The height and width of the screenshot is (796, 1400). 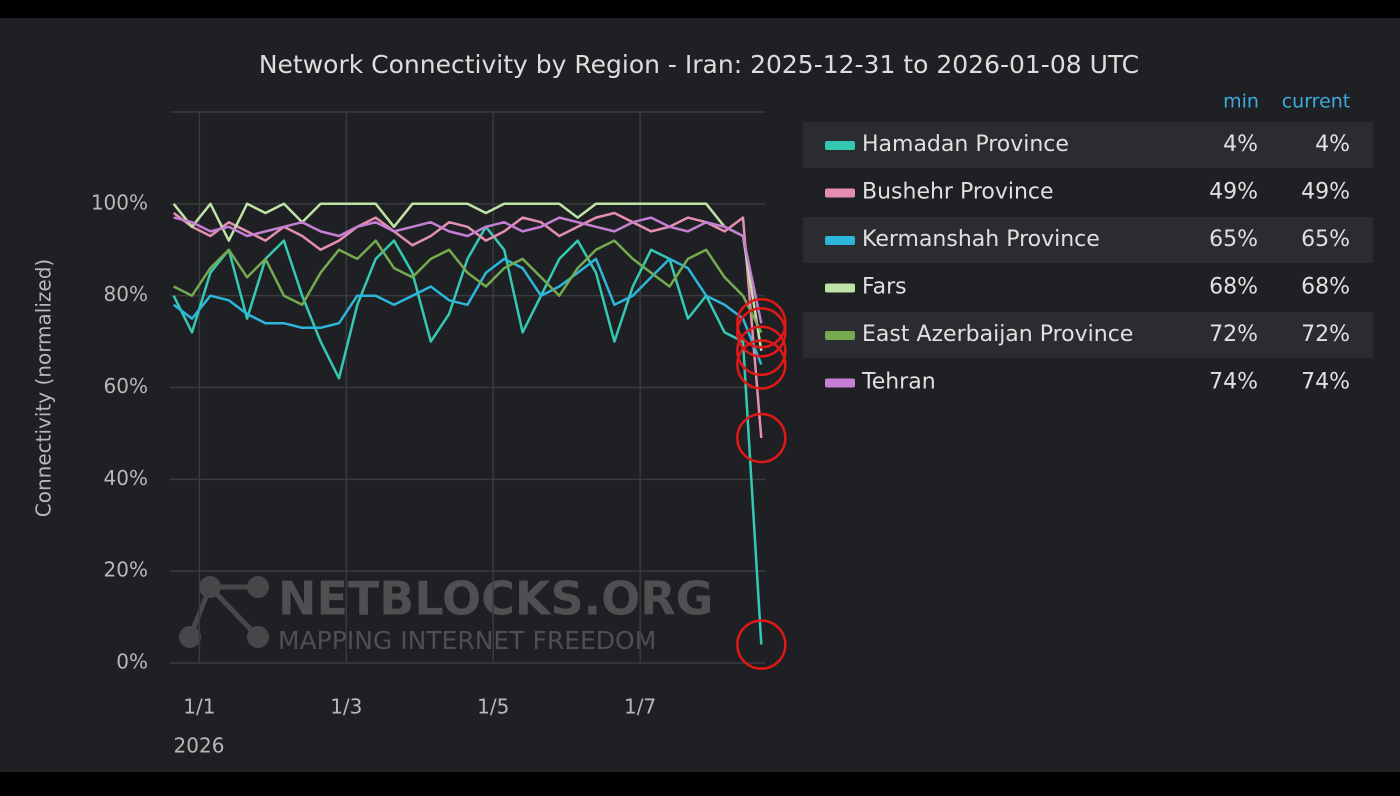 I want to click on legend-current: 49%, so click(x=1325, y=192).